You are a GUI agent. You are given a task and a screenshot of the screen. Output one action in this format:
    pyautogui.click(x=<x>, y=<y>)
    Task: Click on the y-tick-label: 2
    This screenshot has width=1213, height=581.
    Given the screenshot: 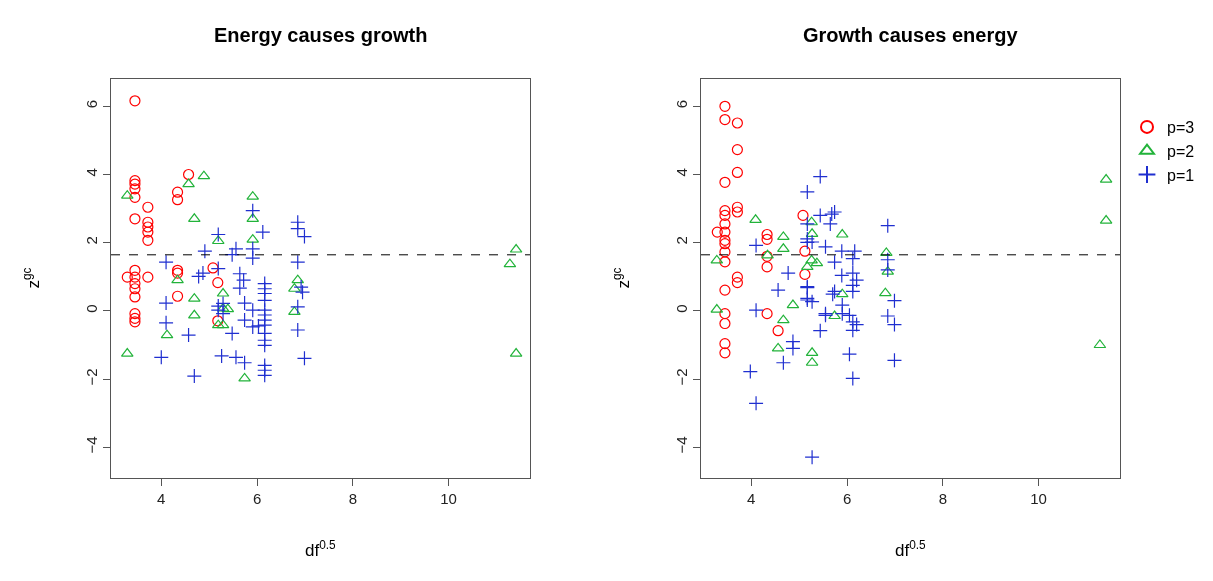 What is the action you would take?
    pyautogui.click(x=681, y=240)
    